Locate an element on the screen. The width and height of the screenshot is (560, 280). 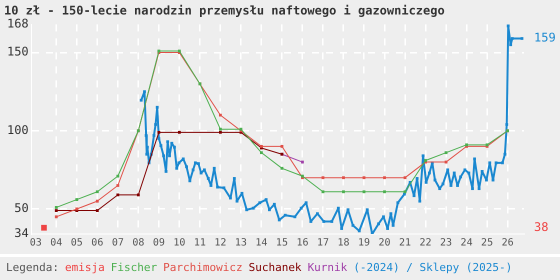
x-tick-label: 13 is located at coordinates (240, 243).